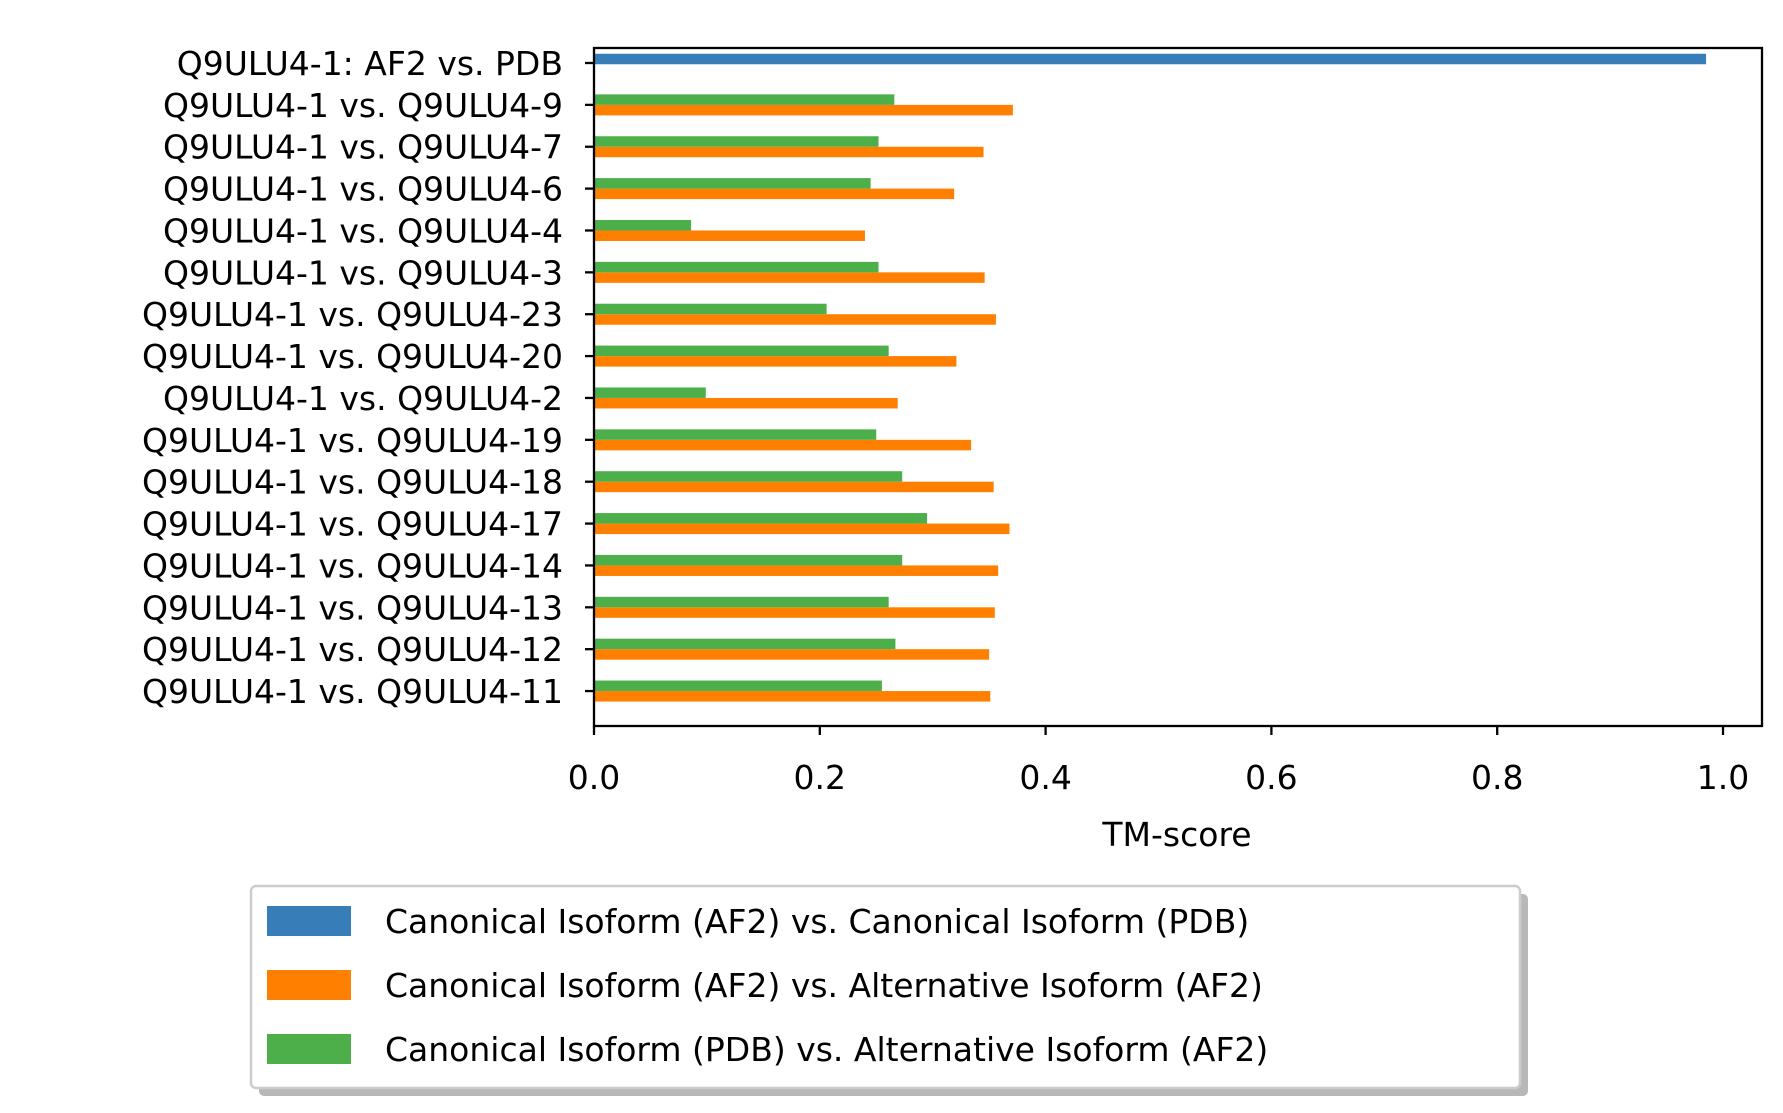 This screenshot has height=1113, width=1783. I want to click on legend-box, so click(885, 987).